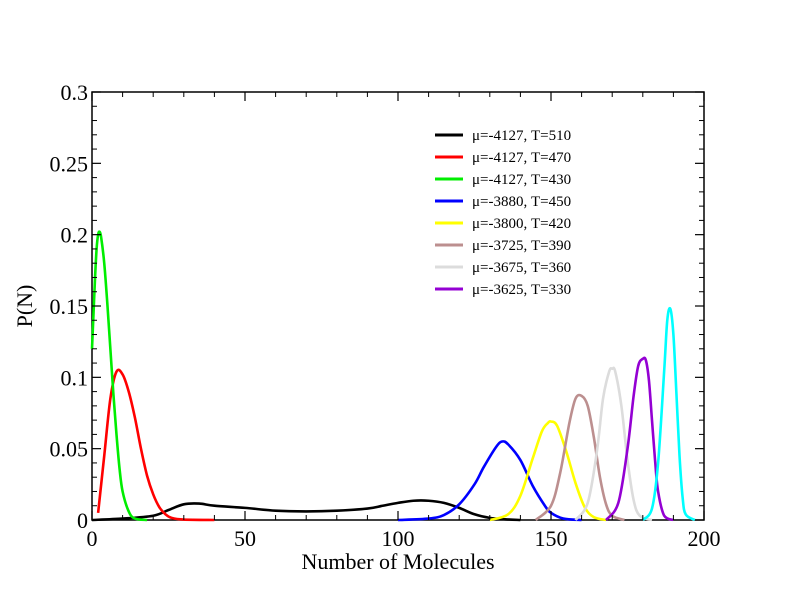 This screenshot has width=792, height=612. I want to click on legend-label-2: μ=-4127, T=430, so click(521, 180).